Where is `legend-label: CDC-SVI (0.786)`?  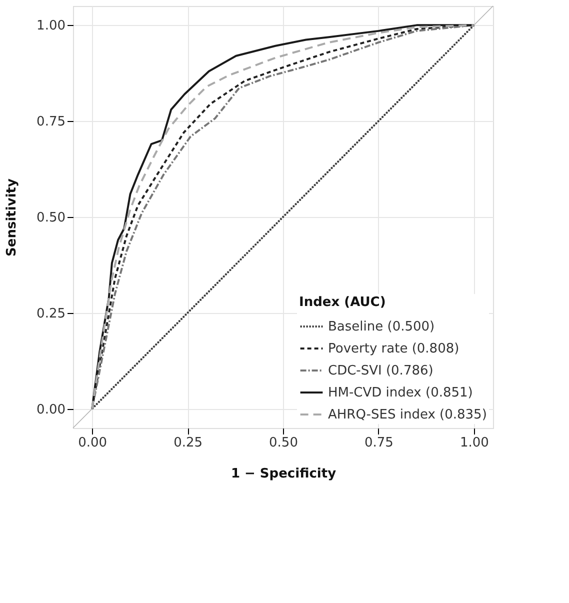
legend-label: CDC-SVI (0.786) is located at coordinates (381, 371).